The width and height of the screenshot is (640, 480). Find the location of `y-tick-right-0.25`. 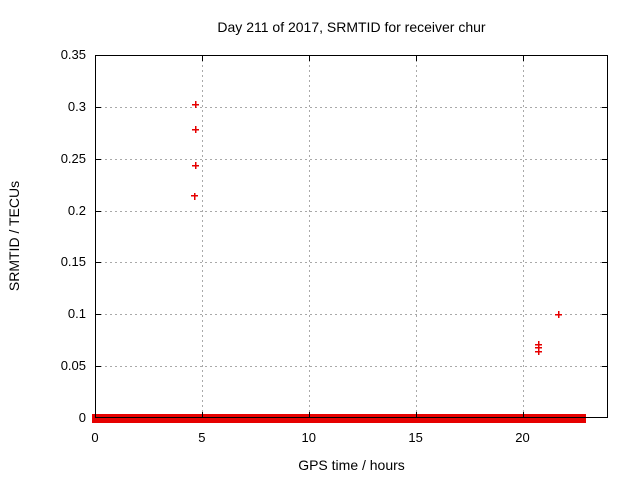

y-tick-right-0.25 is located at coordinates (605, 159).